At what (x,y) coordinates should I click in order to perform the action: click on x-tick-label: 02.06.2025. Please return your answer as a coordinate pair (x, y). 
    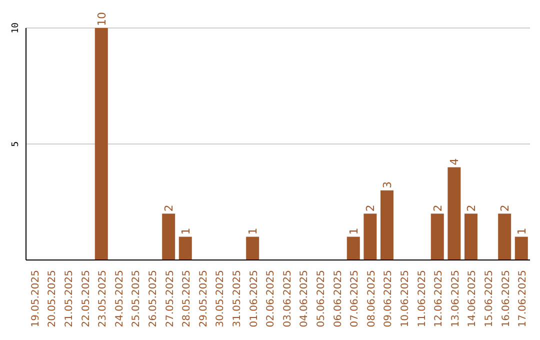
    Looking at the image, I should click on (271, 299).